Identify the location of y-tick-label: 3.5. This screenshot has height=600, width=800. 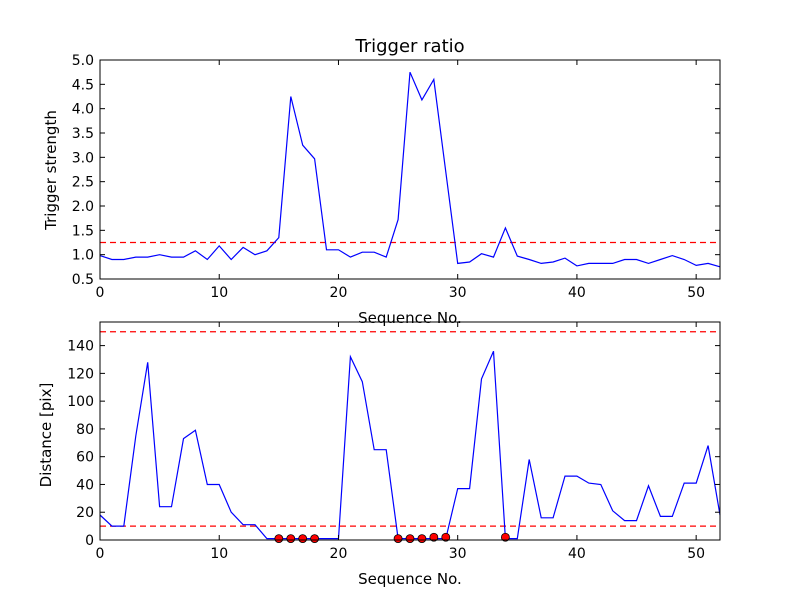
(83, 134).